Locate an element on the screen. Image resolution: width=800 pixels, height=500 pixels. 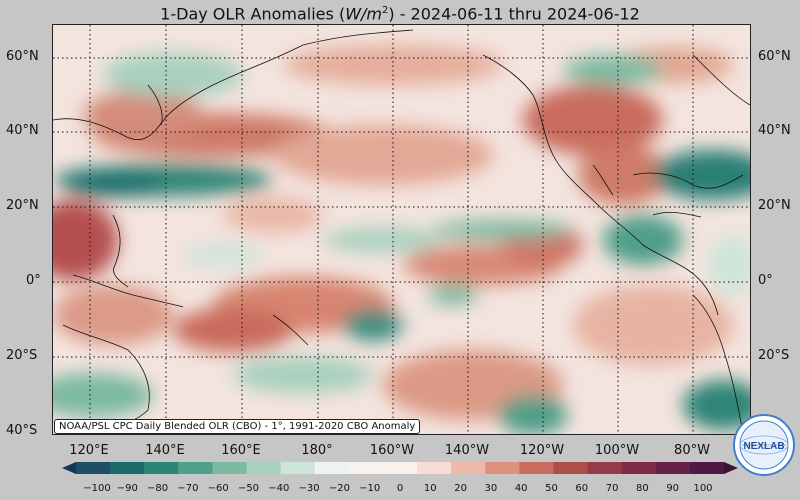
lon-label: 180° is located at coordinates (317, 450).